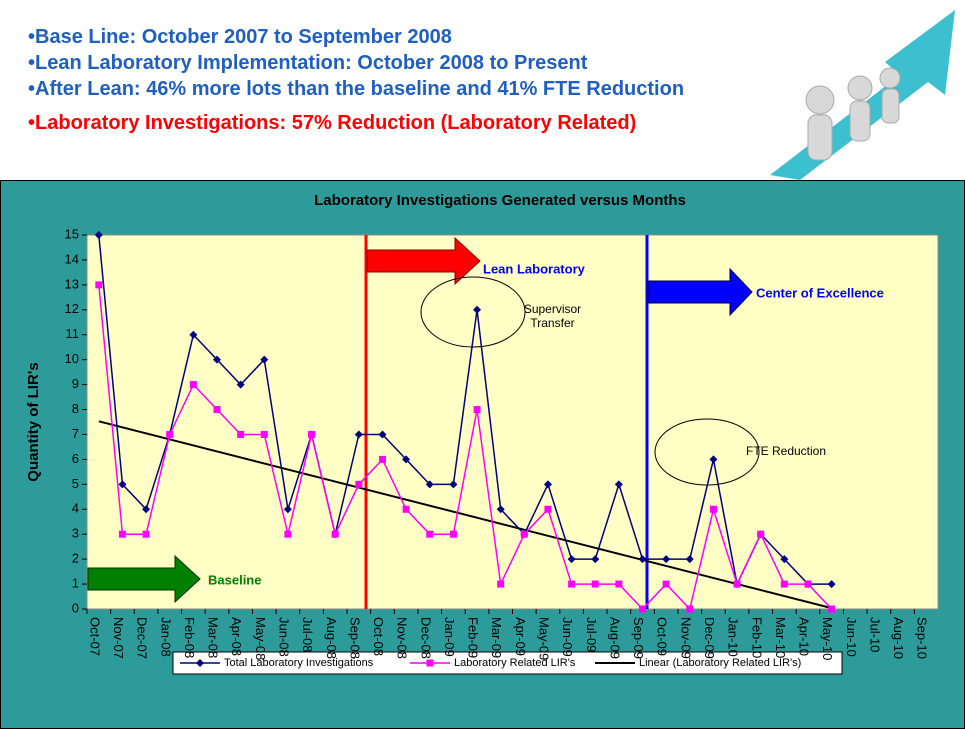 Image resolution: width=965 pixels, height=729 pixels. Describe the element at coordinates (75, 458) in the screenshot. I see `y-tick-label: 6` at that location.